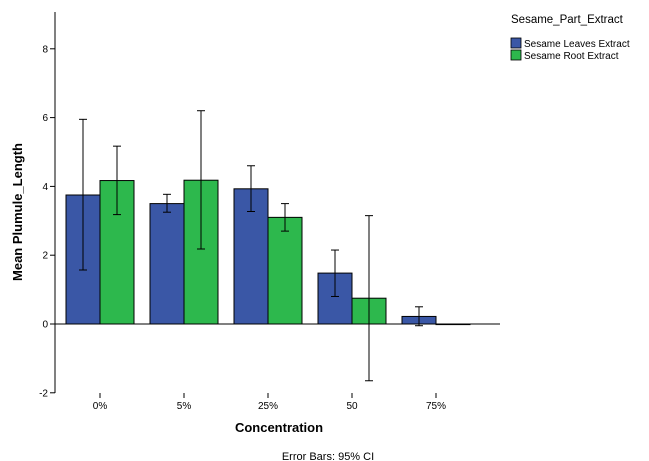  What do you see at coordinates (43, 393) in the screenshot?
I see `y-tick-label: -2` at bounding box center [43, 393].